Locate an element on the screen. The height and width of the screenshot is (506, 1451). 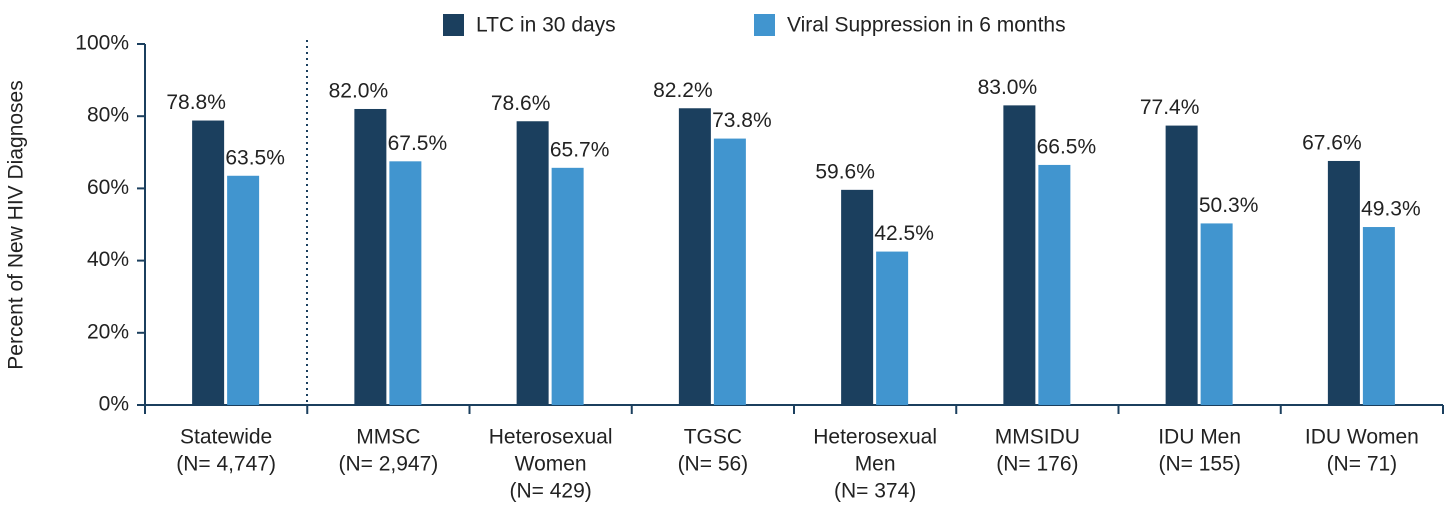
value-label: 63.5% is located at coordinates (255, 157).